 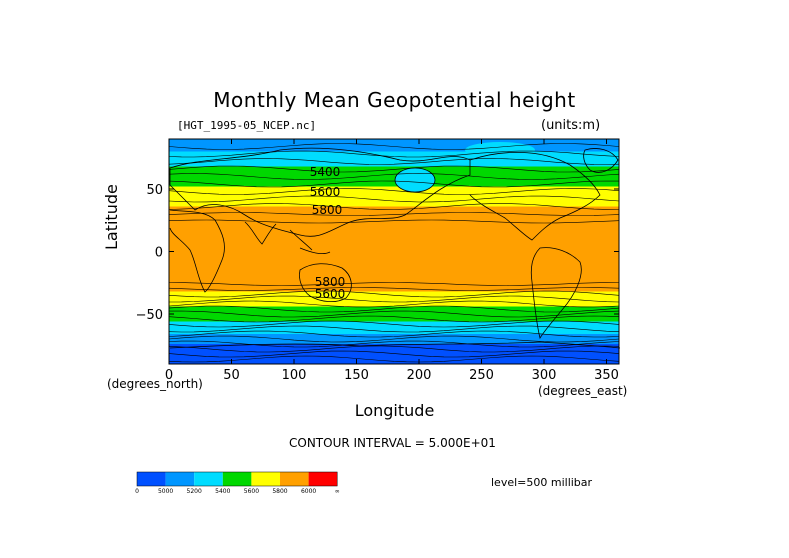 What do you see at coordinates (571, 125) in the screenshot?
I see `units-label: (units:m)` at bounding box center [571, 125].